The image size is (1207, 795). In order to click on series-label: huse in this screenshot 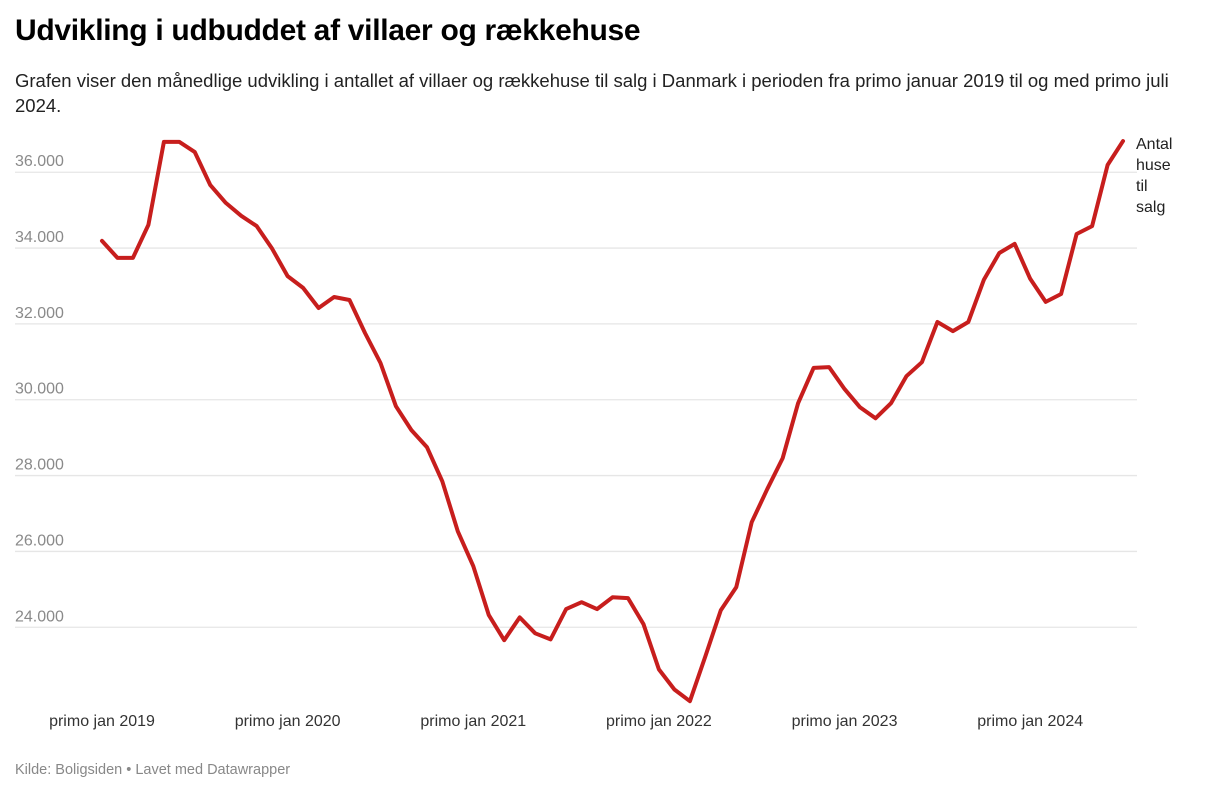, I will do `click(1153, 165)`.